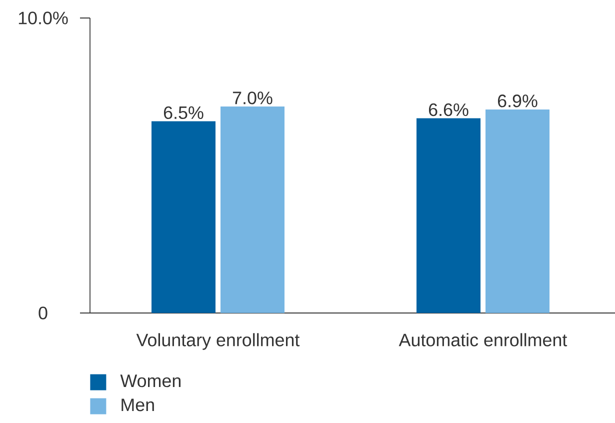 The width and height of the screenshot is (615, 423). What do you see at coordinates (252, 98) in the screenshot?
I see `data-label: 7.0%` at bounding box center [252, 98].